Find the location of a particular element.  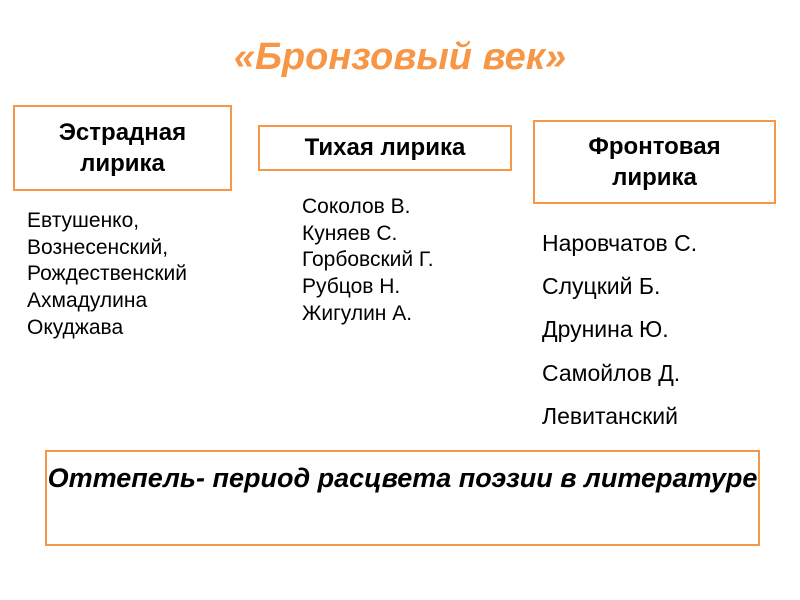

poet: Ахмадулина is located at coordinates (87, 300).